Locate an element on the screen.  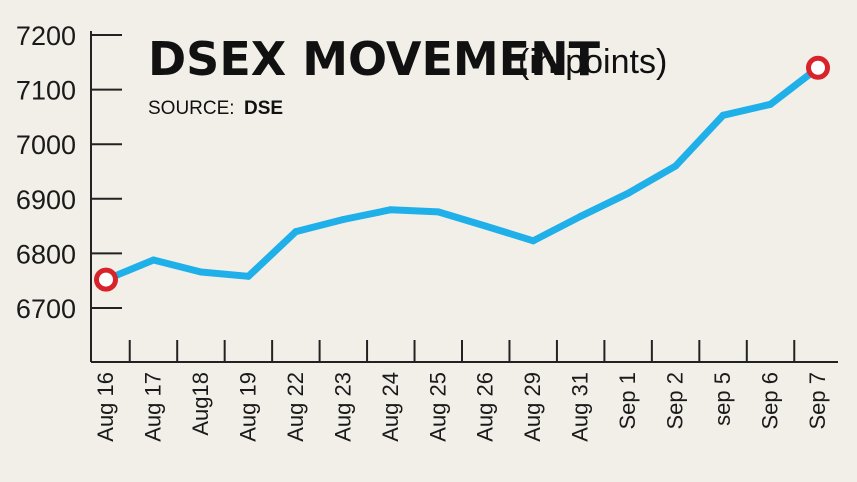
x-tick-label: Aug 31 is located at coordinates (580, 407).